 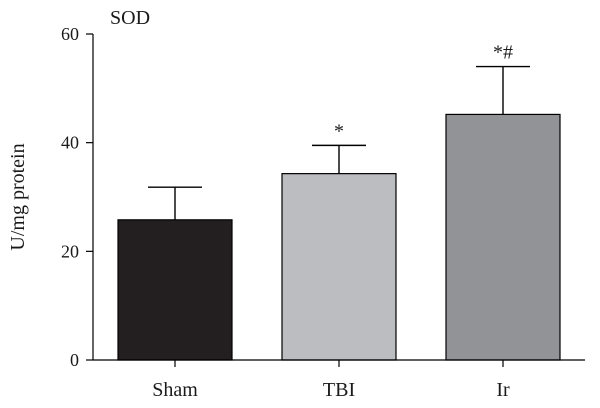 I want to click on y-axis-label: U/mg protein, so click(x=18, y=196).